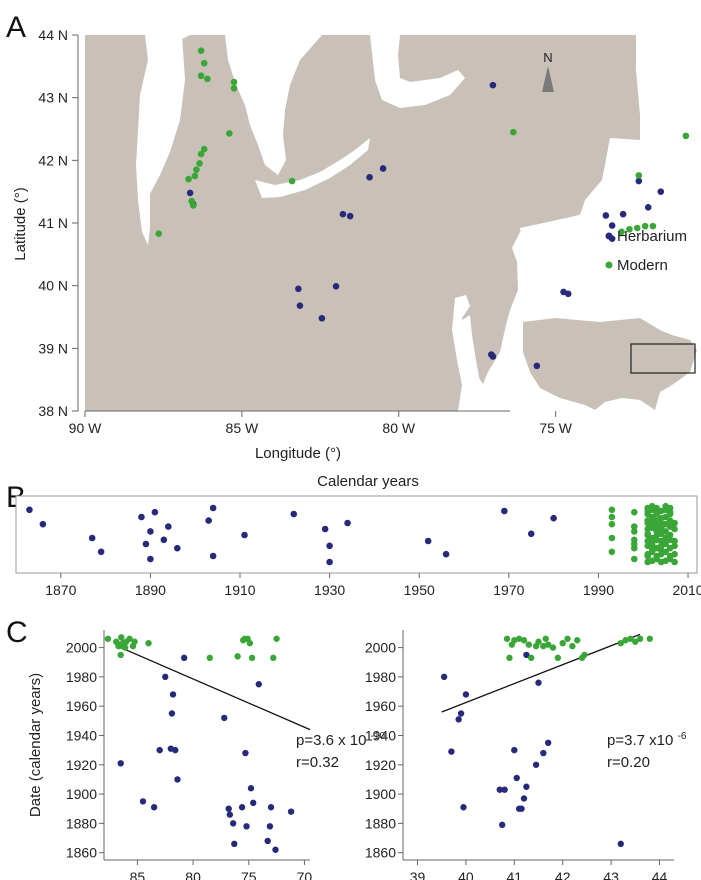  I want to click on y-tick-label: 1860, so click(380, 853).